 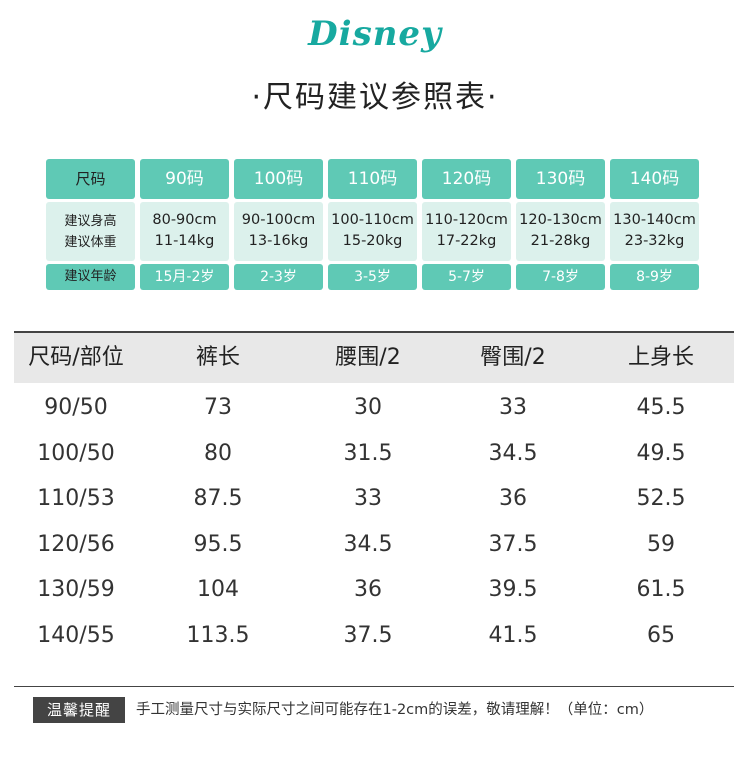 I want to click on table-row: 100/50 80 31.5 34.5 49.5, so click(x=374, y=454).